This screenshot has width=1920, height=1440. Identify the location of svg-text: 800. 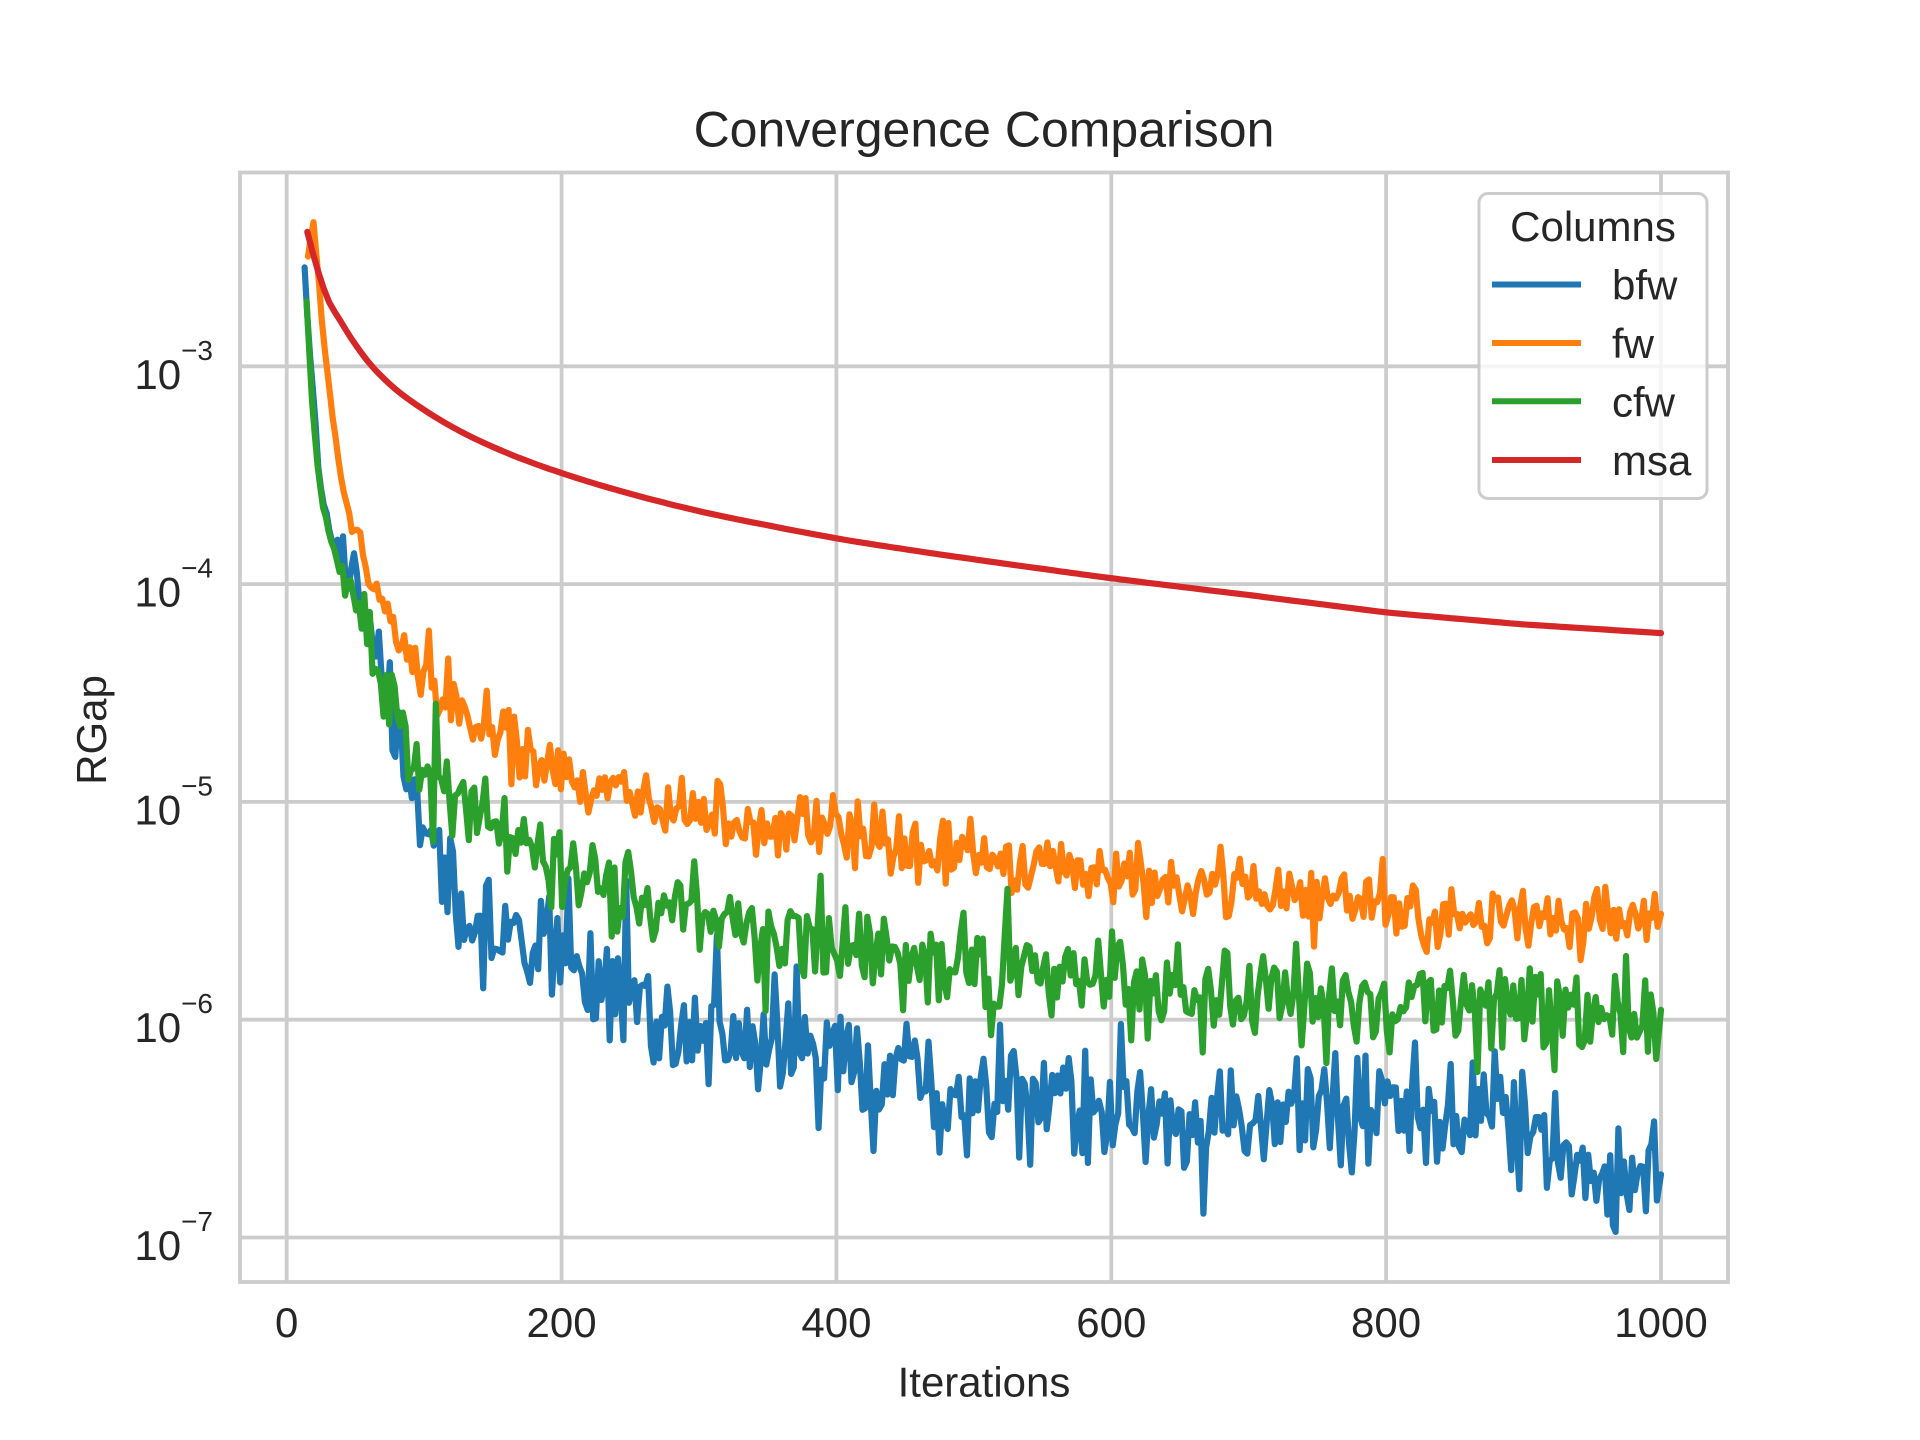
(1386, 1322).